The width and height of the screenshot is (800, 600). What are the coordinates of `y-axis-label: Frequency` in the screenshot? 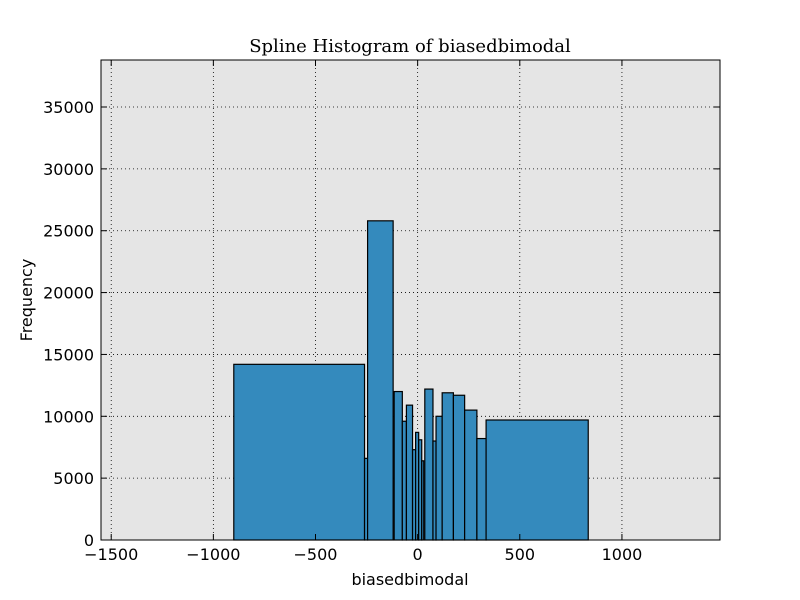 It's located at (26, 300).